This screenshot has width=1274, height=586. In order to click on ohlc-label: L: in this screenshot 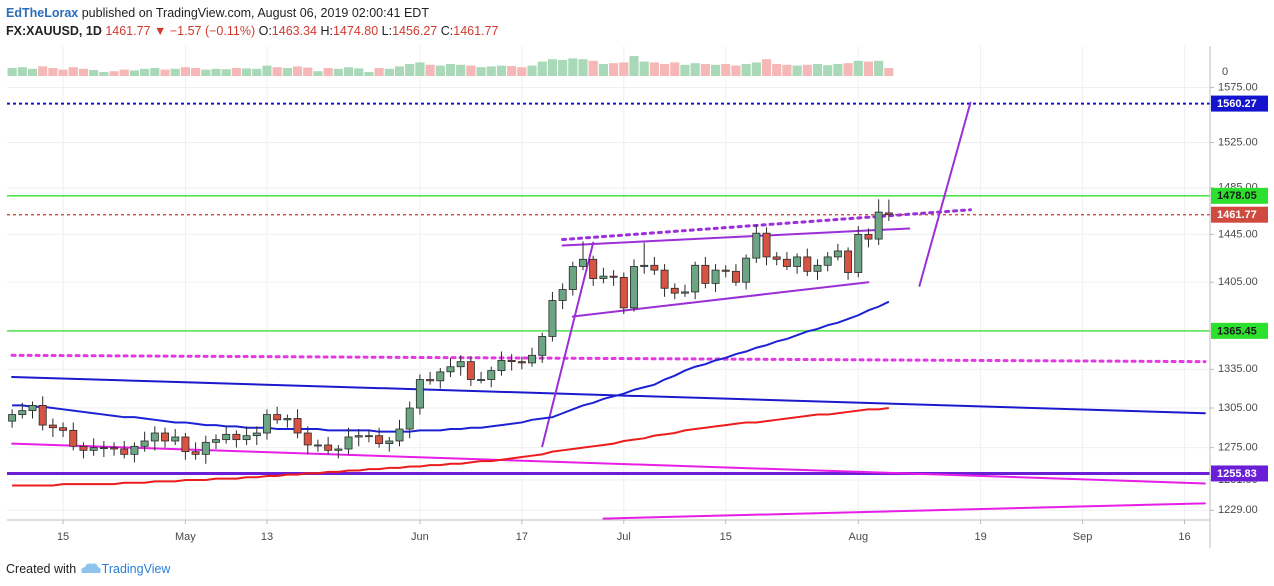, I will do `click(387, 31)`.